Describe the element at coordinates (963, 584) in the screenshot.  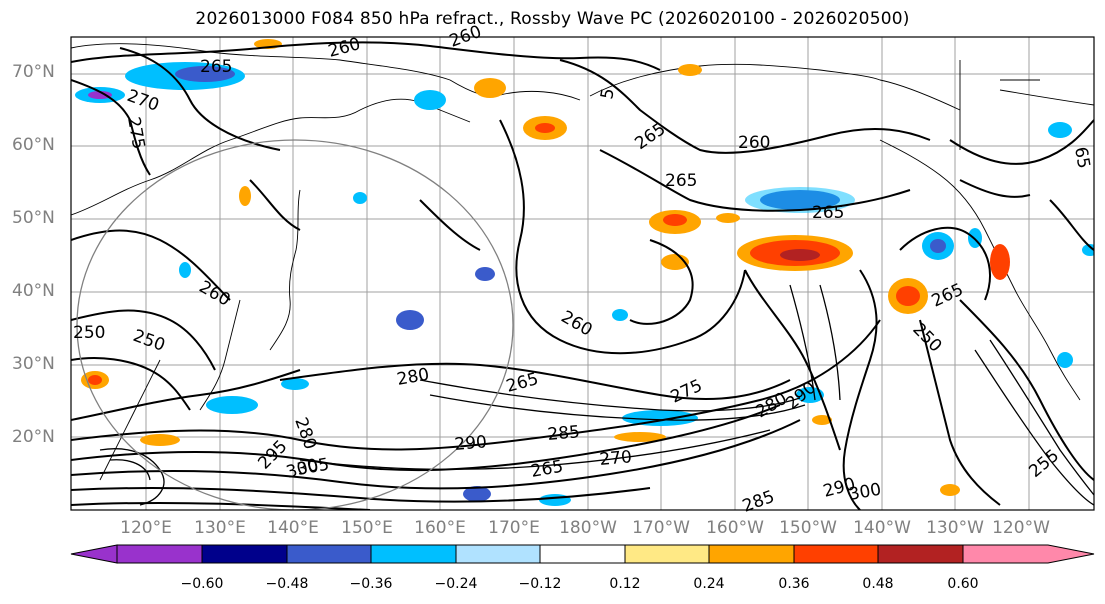
I see `colorbar-tick: 0.60` at that location.